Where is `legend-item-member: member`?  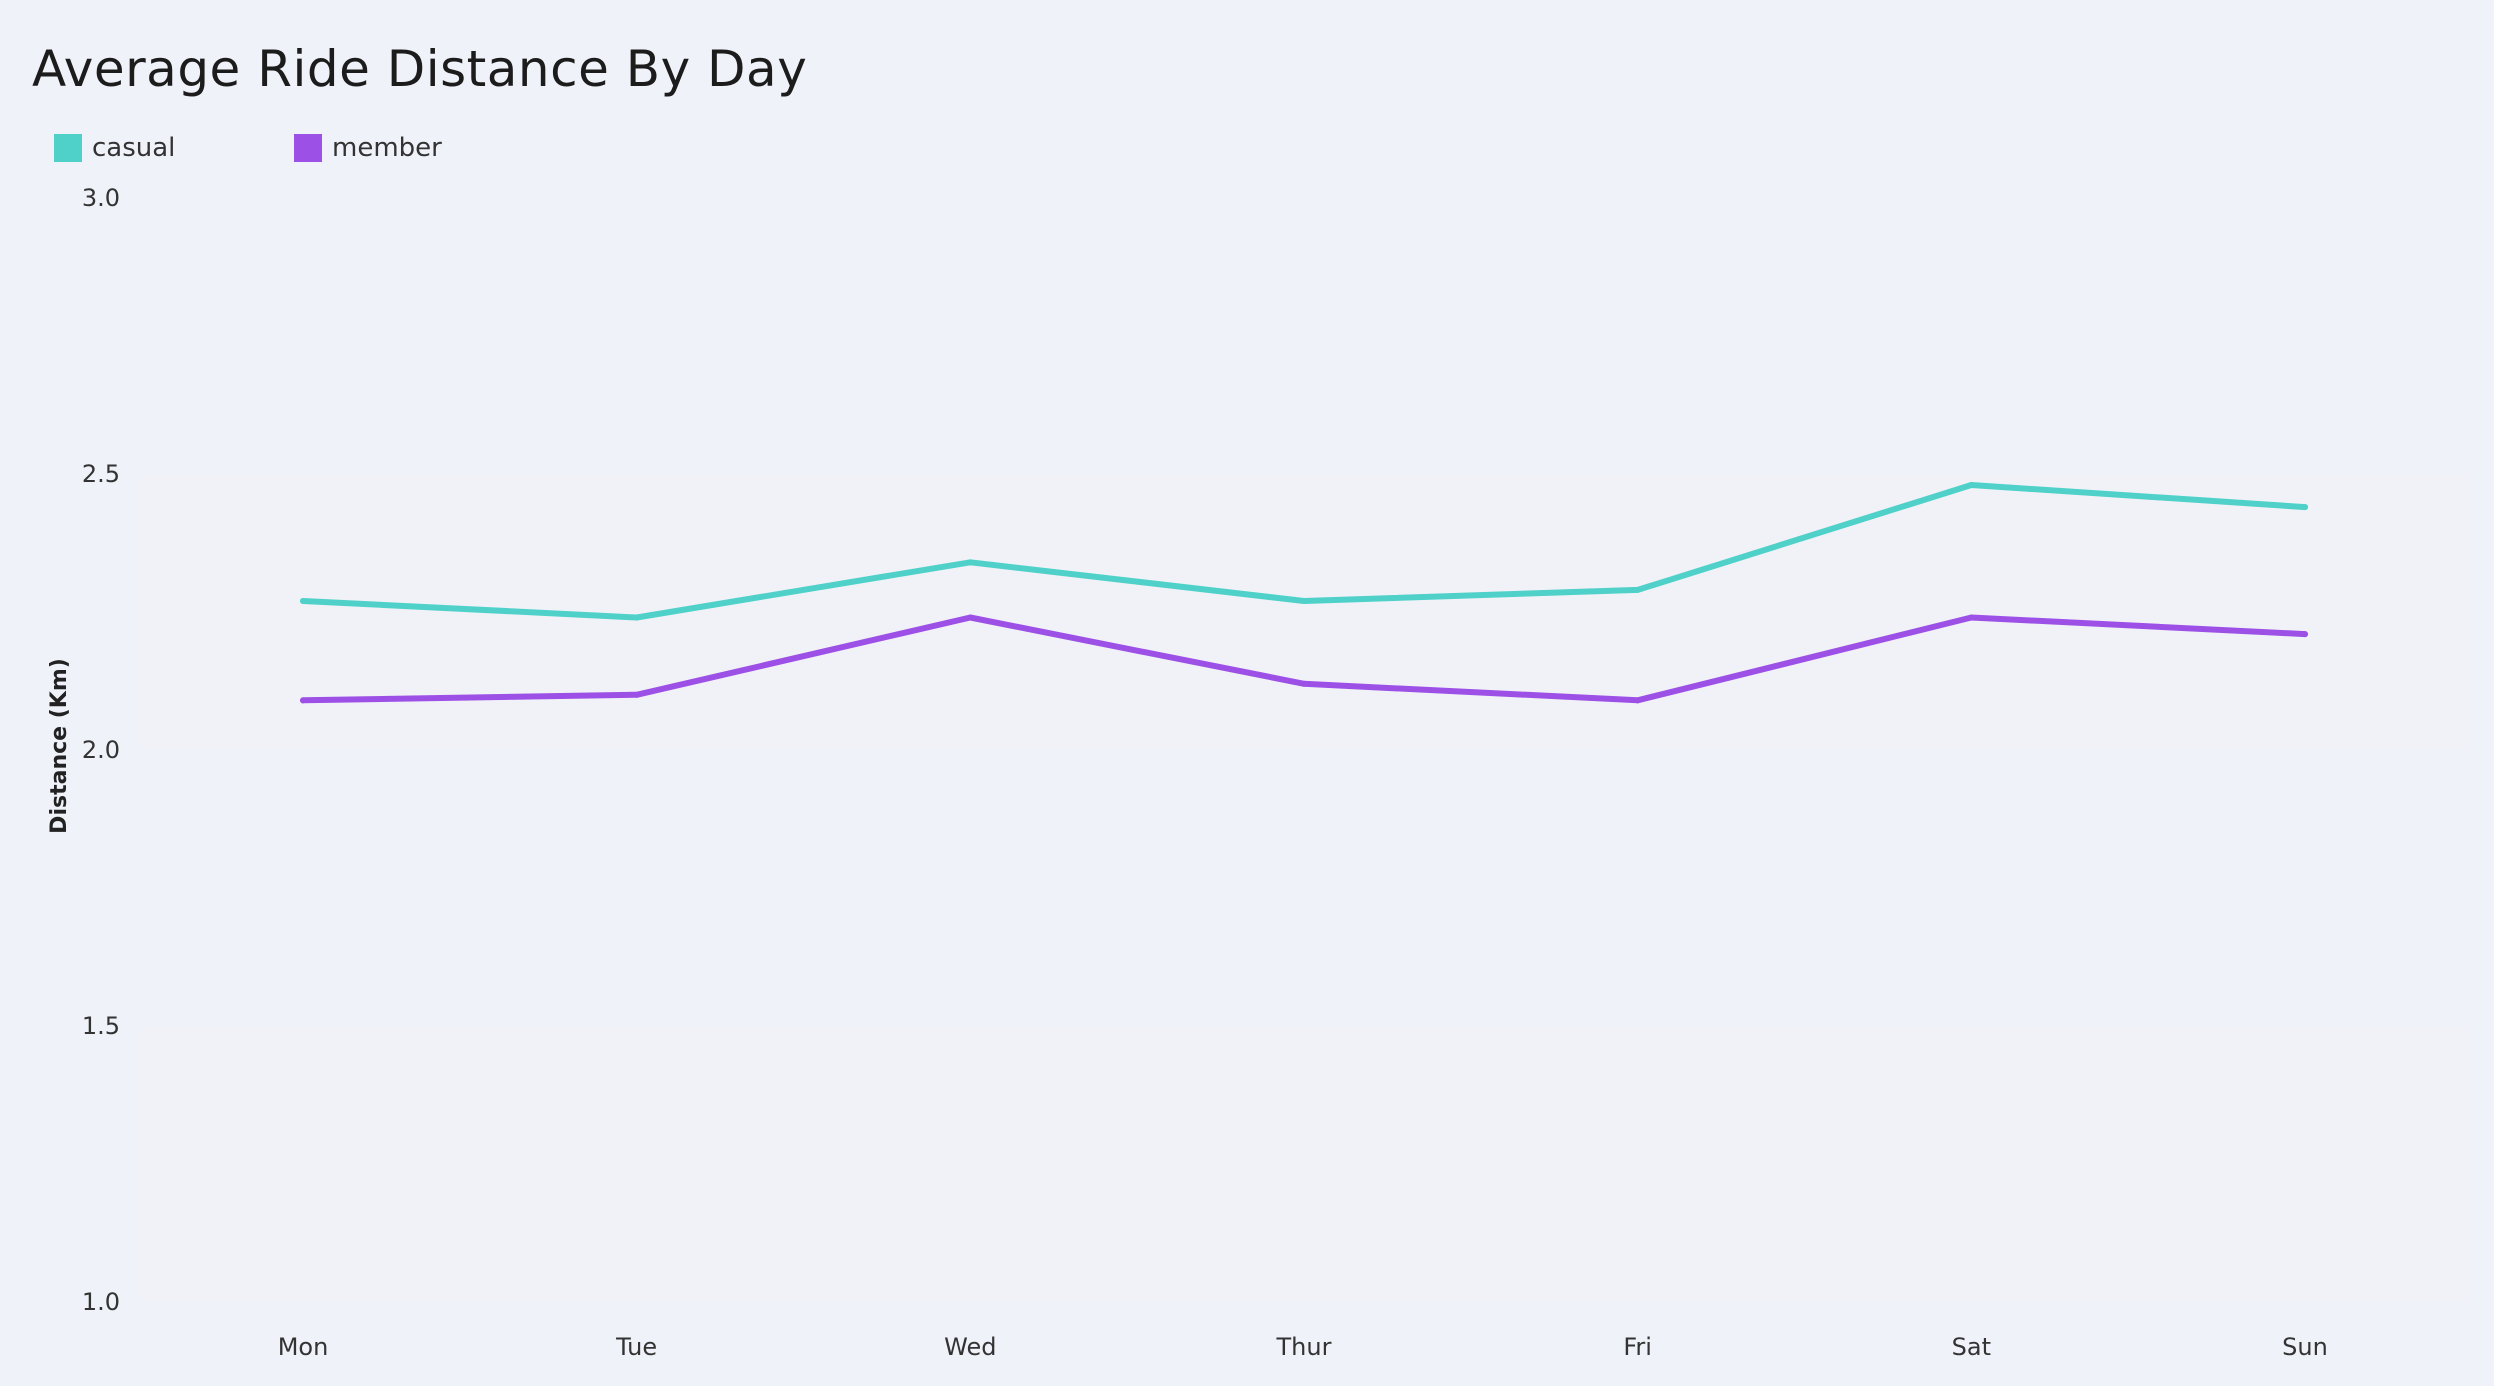
legend-item-member: member is located at coordinates (368, 148).